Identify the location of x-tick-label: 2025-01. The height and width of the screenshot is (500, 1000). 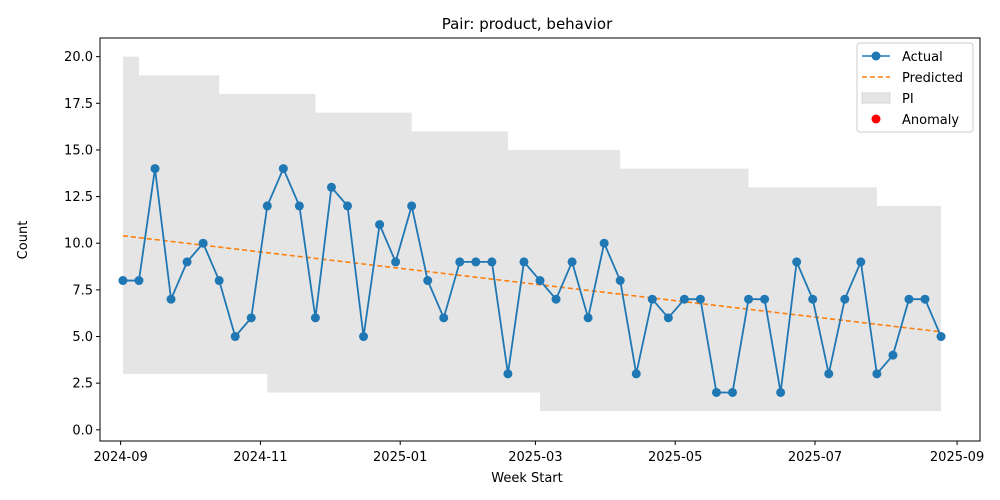
(400, 457).